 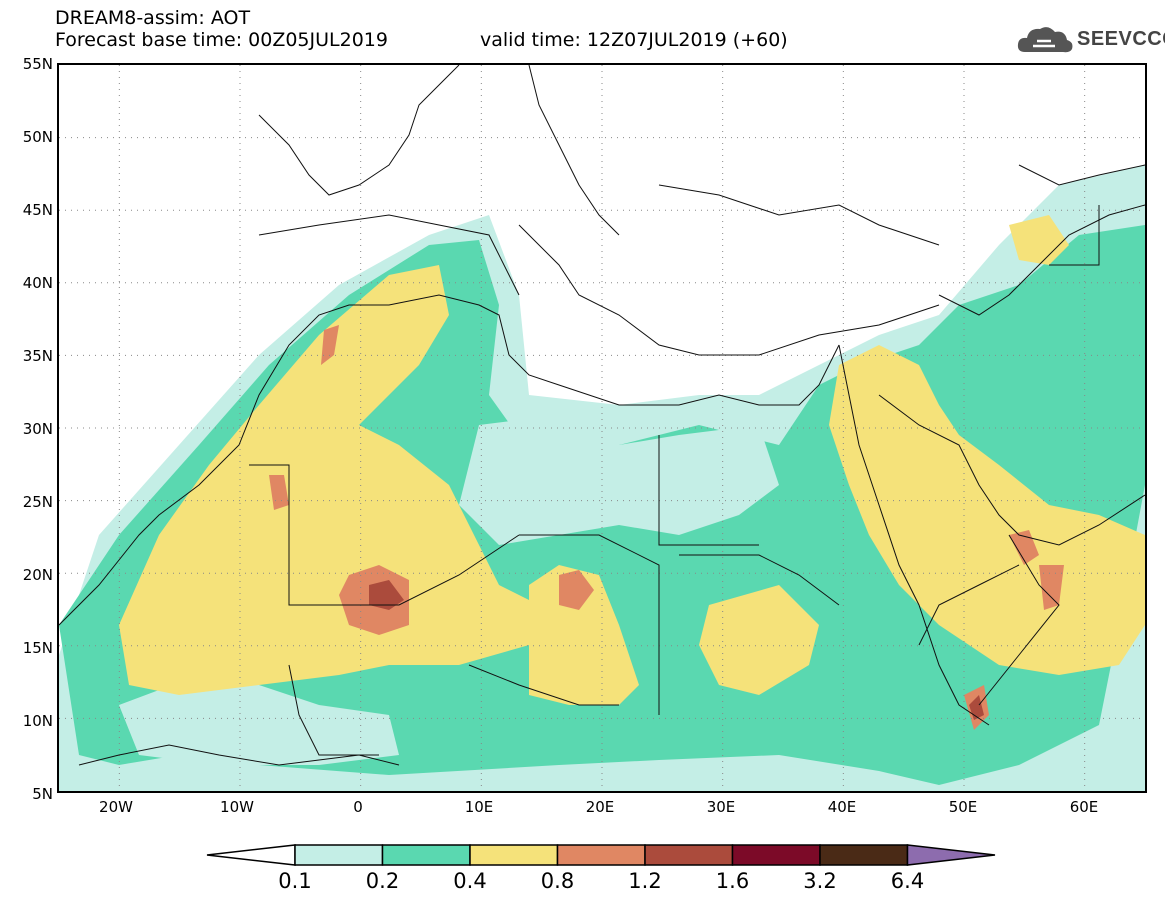 I want to click on lat-tick-label: 30N, so click(x=37, y=429).